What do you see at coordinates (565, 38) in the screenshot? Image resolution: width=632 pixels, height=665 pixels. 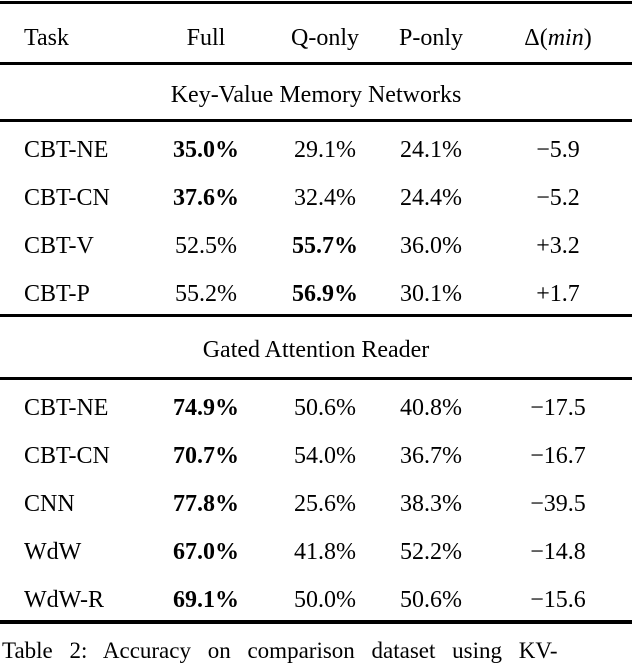 I see `delta-min-italic: min` at bounding box center [565, 38].